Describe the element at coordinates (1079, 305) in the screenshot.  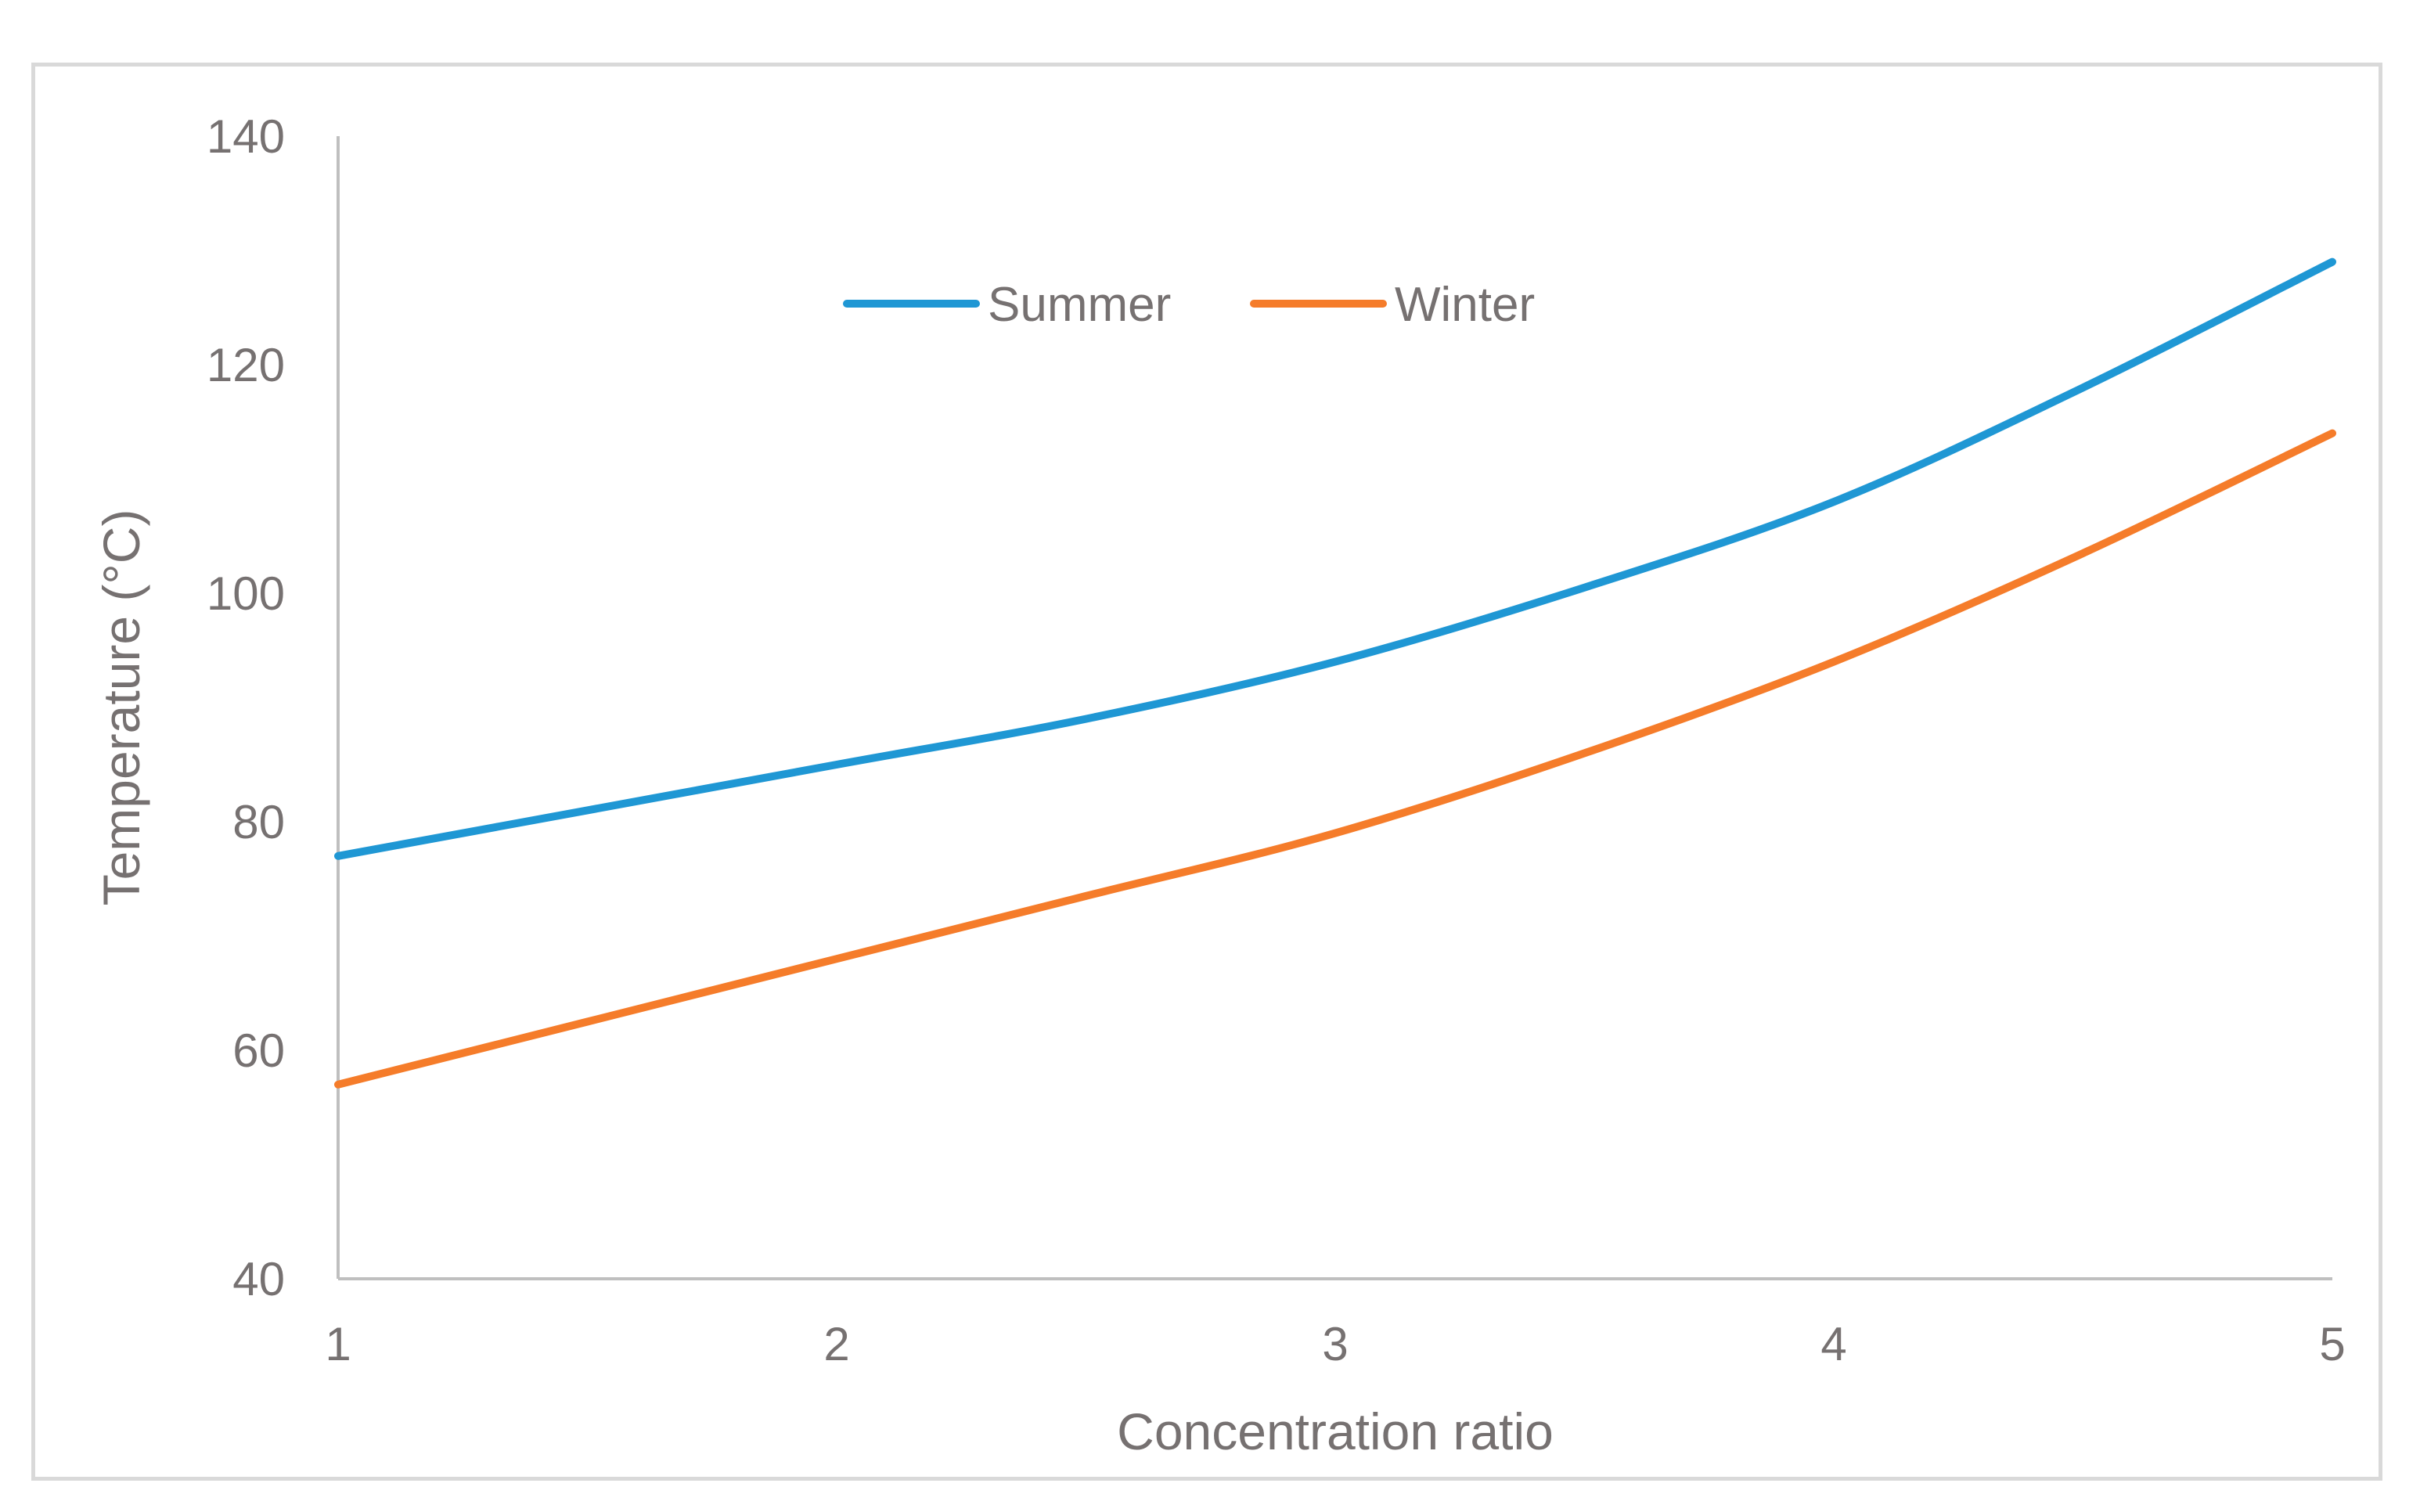
I see `legend-label-summer: Summer` at that location.